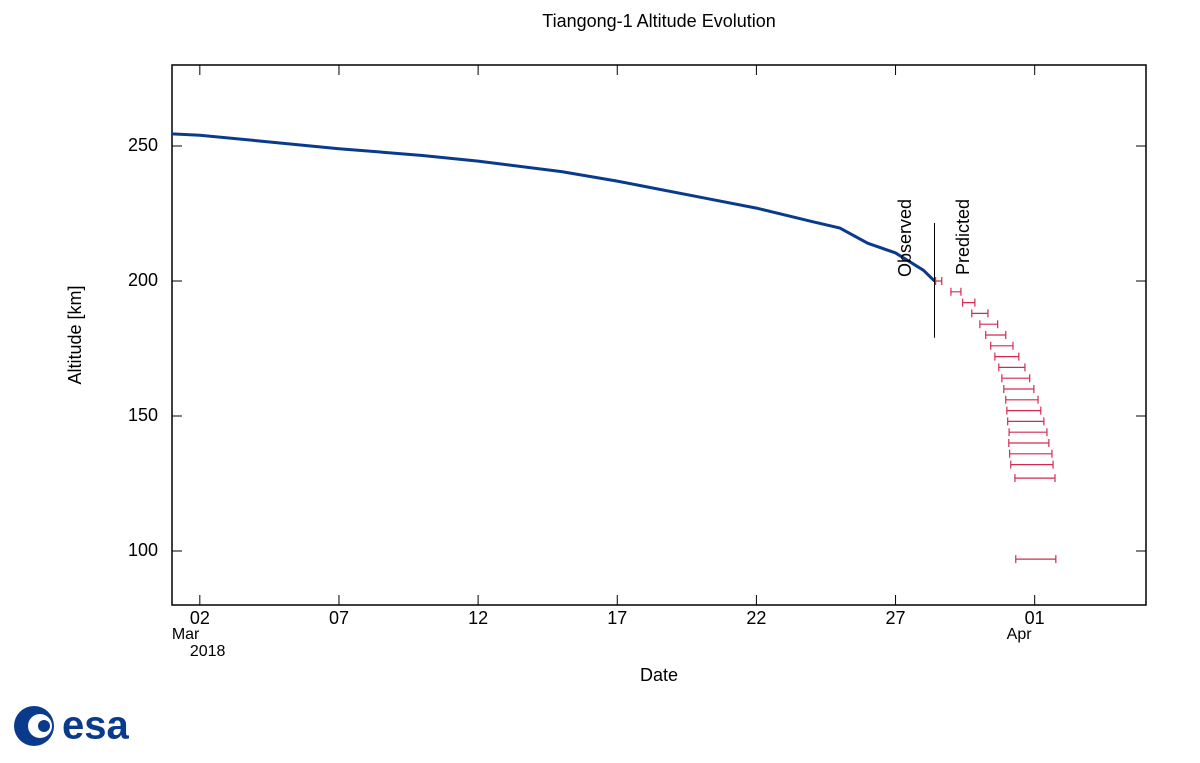 The height and width of the screenshot is (763, 1200). I want to click on logo-icon-dot, so click(44, 726).